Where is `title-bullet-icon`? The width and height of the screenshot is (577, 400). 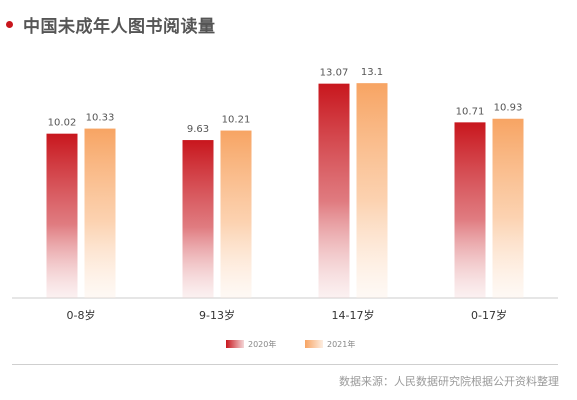
title-bullet-icon is located at coordinates (9, 24).